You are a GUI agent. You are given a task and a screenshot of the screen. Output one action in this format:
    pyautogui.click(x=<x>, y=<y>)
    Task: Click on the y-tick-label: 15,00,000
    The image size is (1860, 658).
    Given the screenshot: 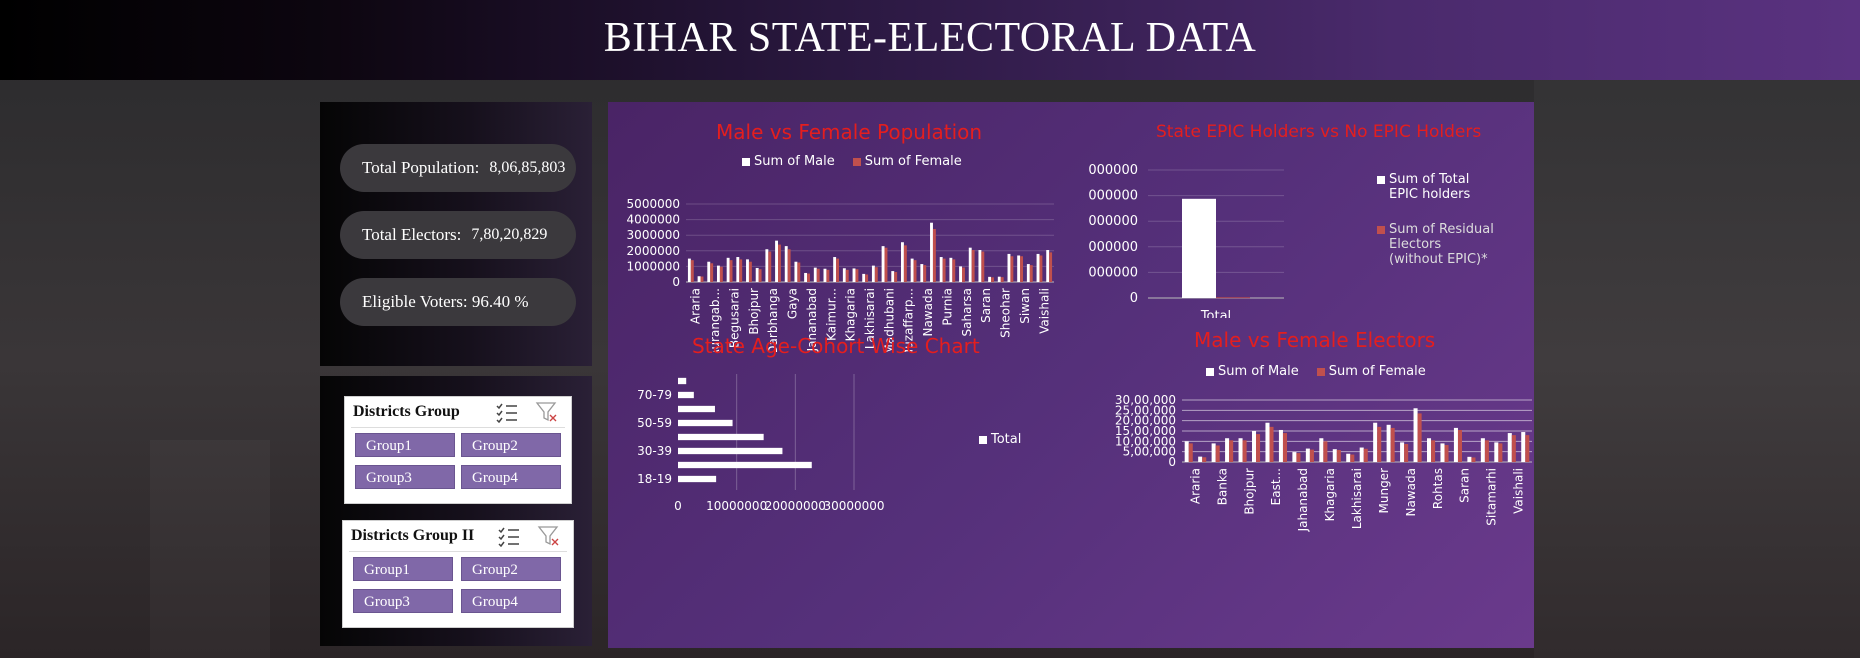 What is the action you would take?
    pyautogui.click(x=1145, y=431)
    